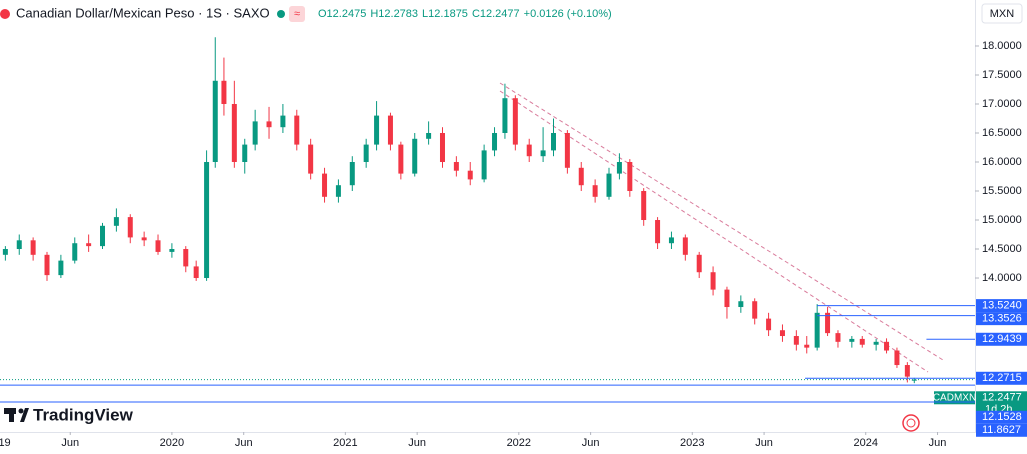 The image size is (1027, 454). What do you see at coordinates (1002, 162) in the screenshot?
I see `y-tick-label: 16.0000` at bounding box center [1002, 162].